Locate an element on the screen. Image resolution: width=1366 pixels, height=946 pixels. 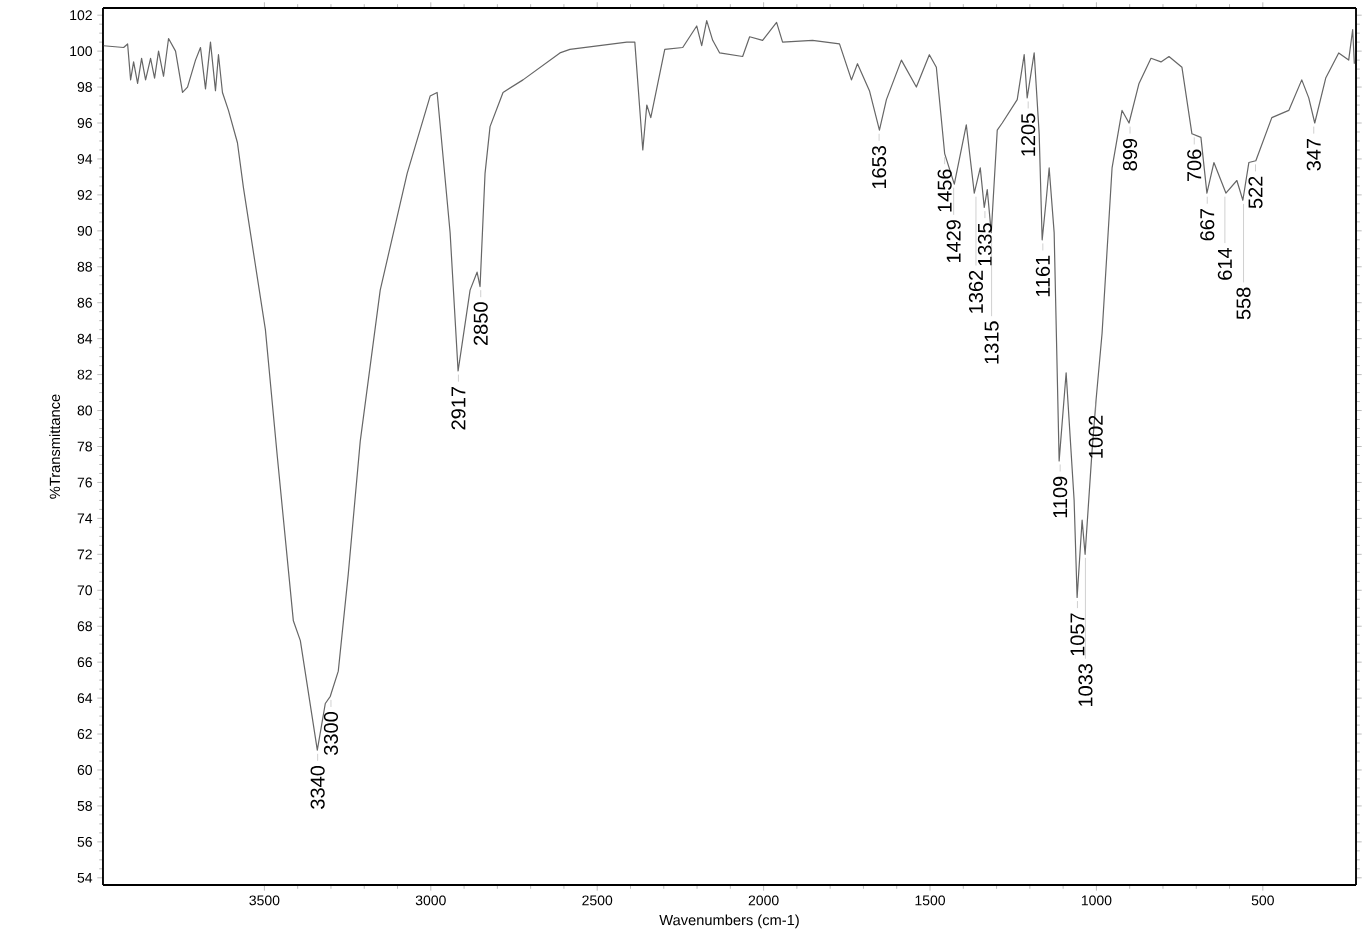
annotation: 1315 is located at coordinates (991, 342).